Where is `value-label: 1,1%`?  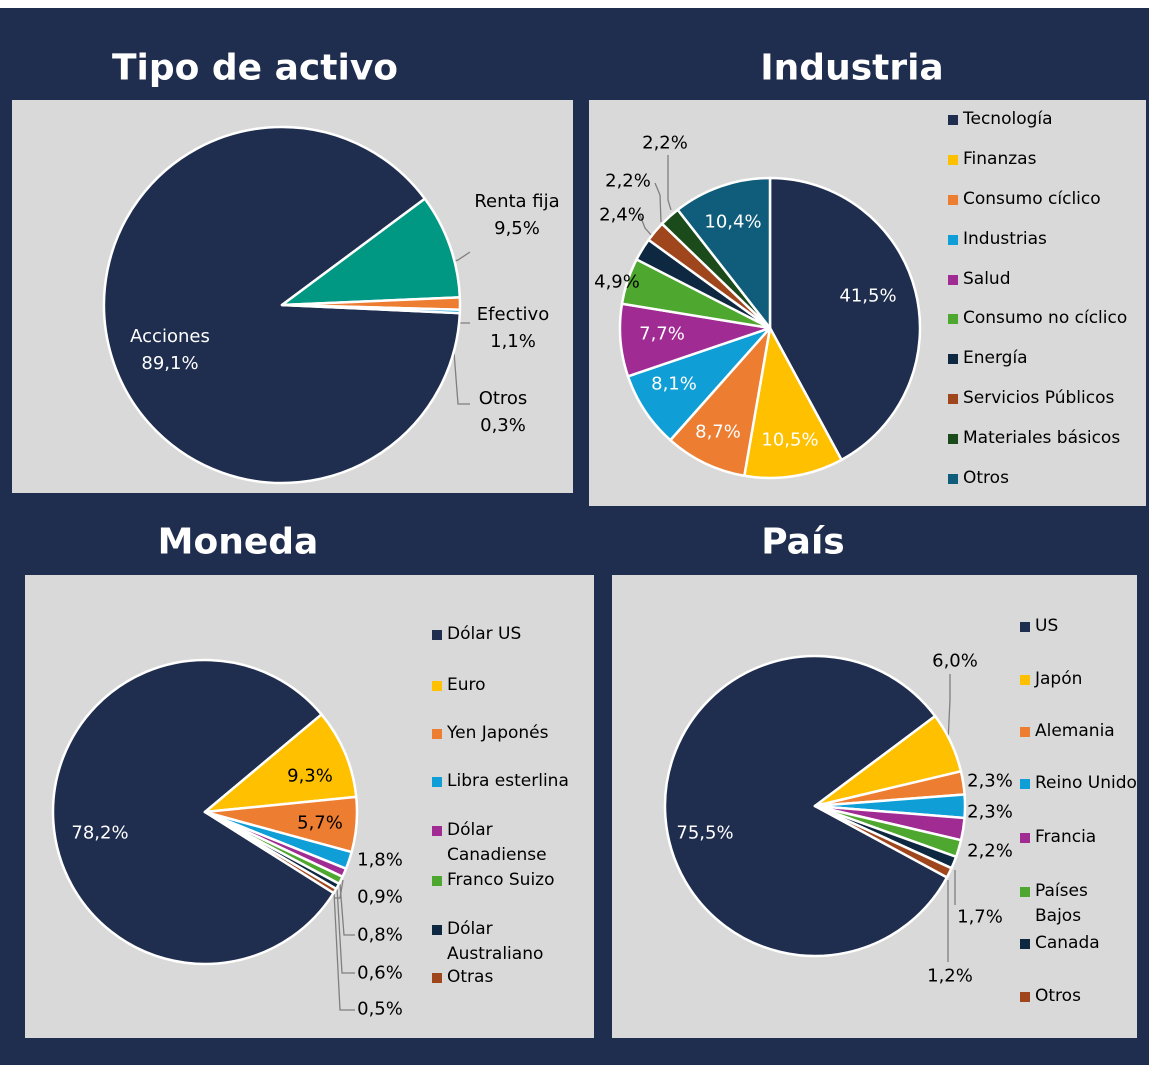
value-label: 1,1% is located at coordinates (513, 341).